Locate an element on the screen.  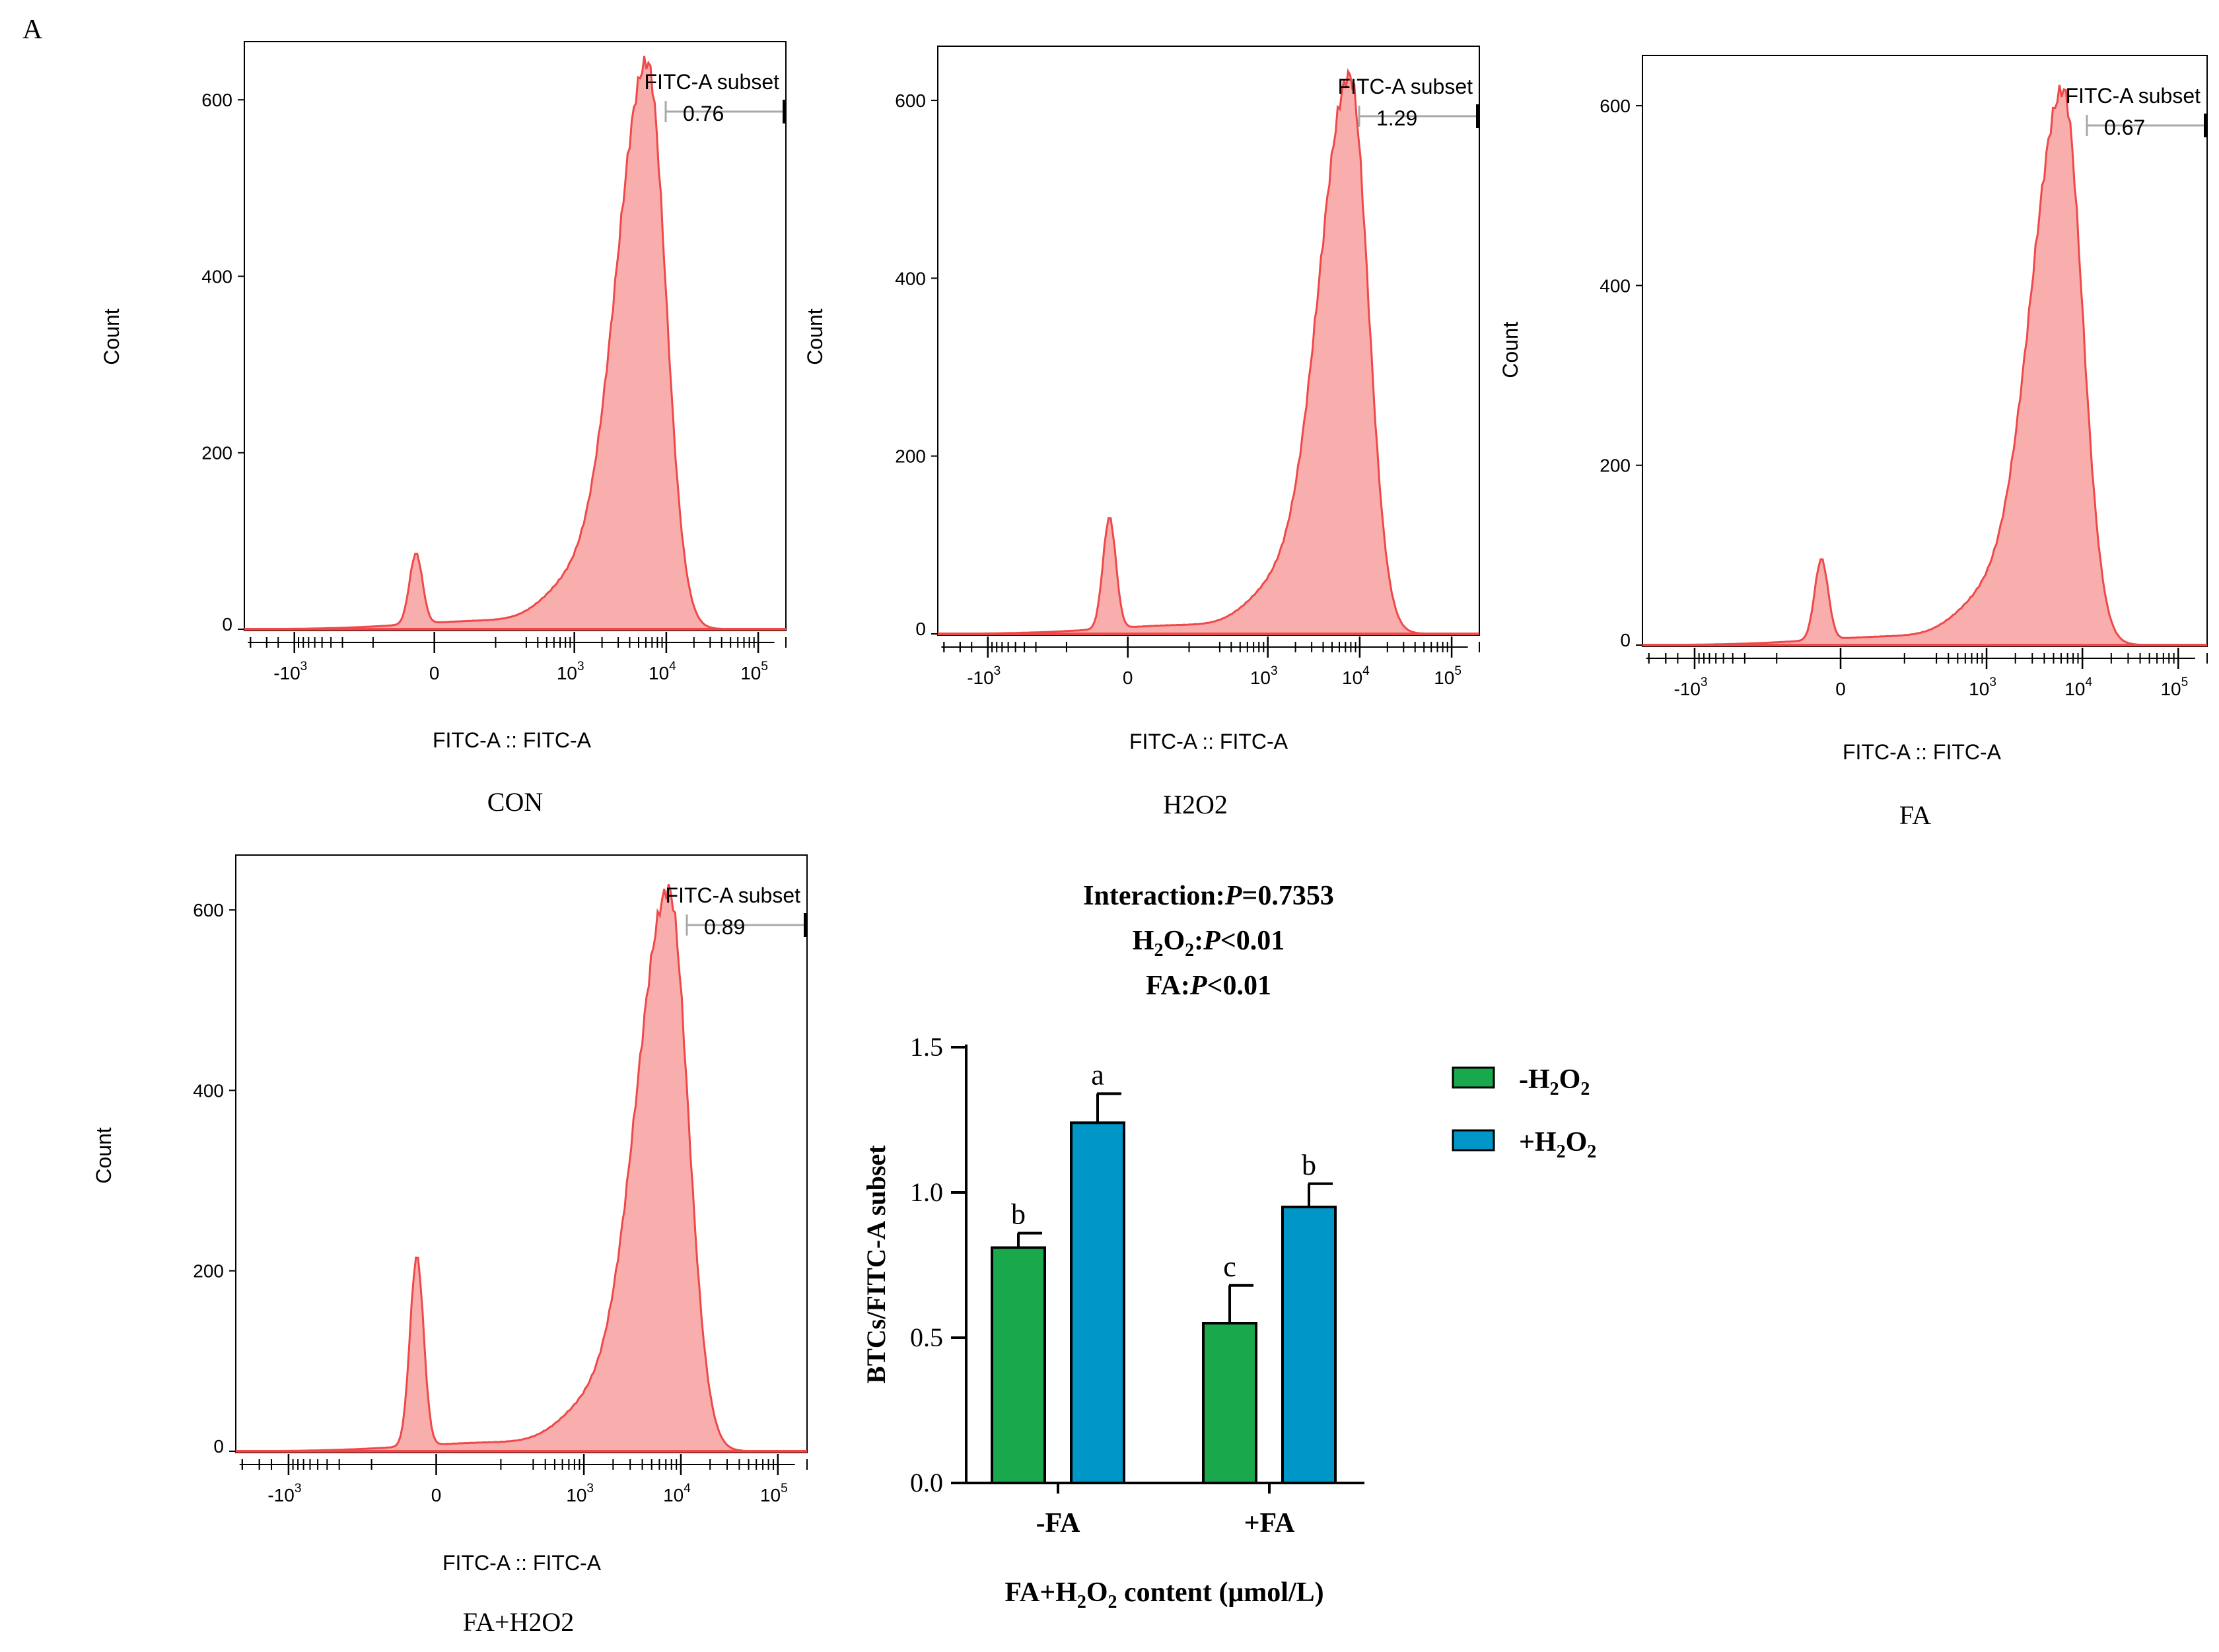
stat-h2o2-p: P is located at coordinates (1211, 941).